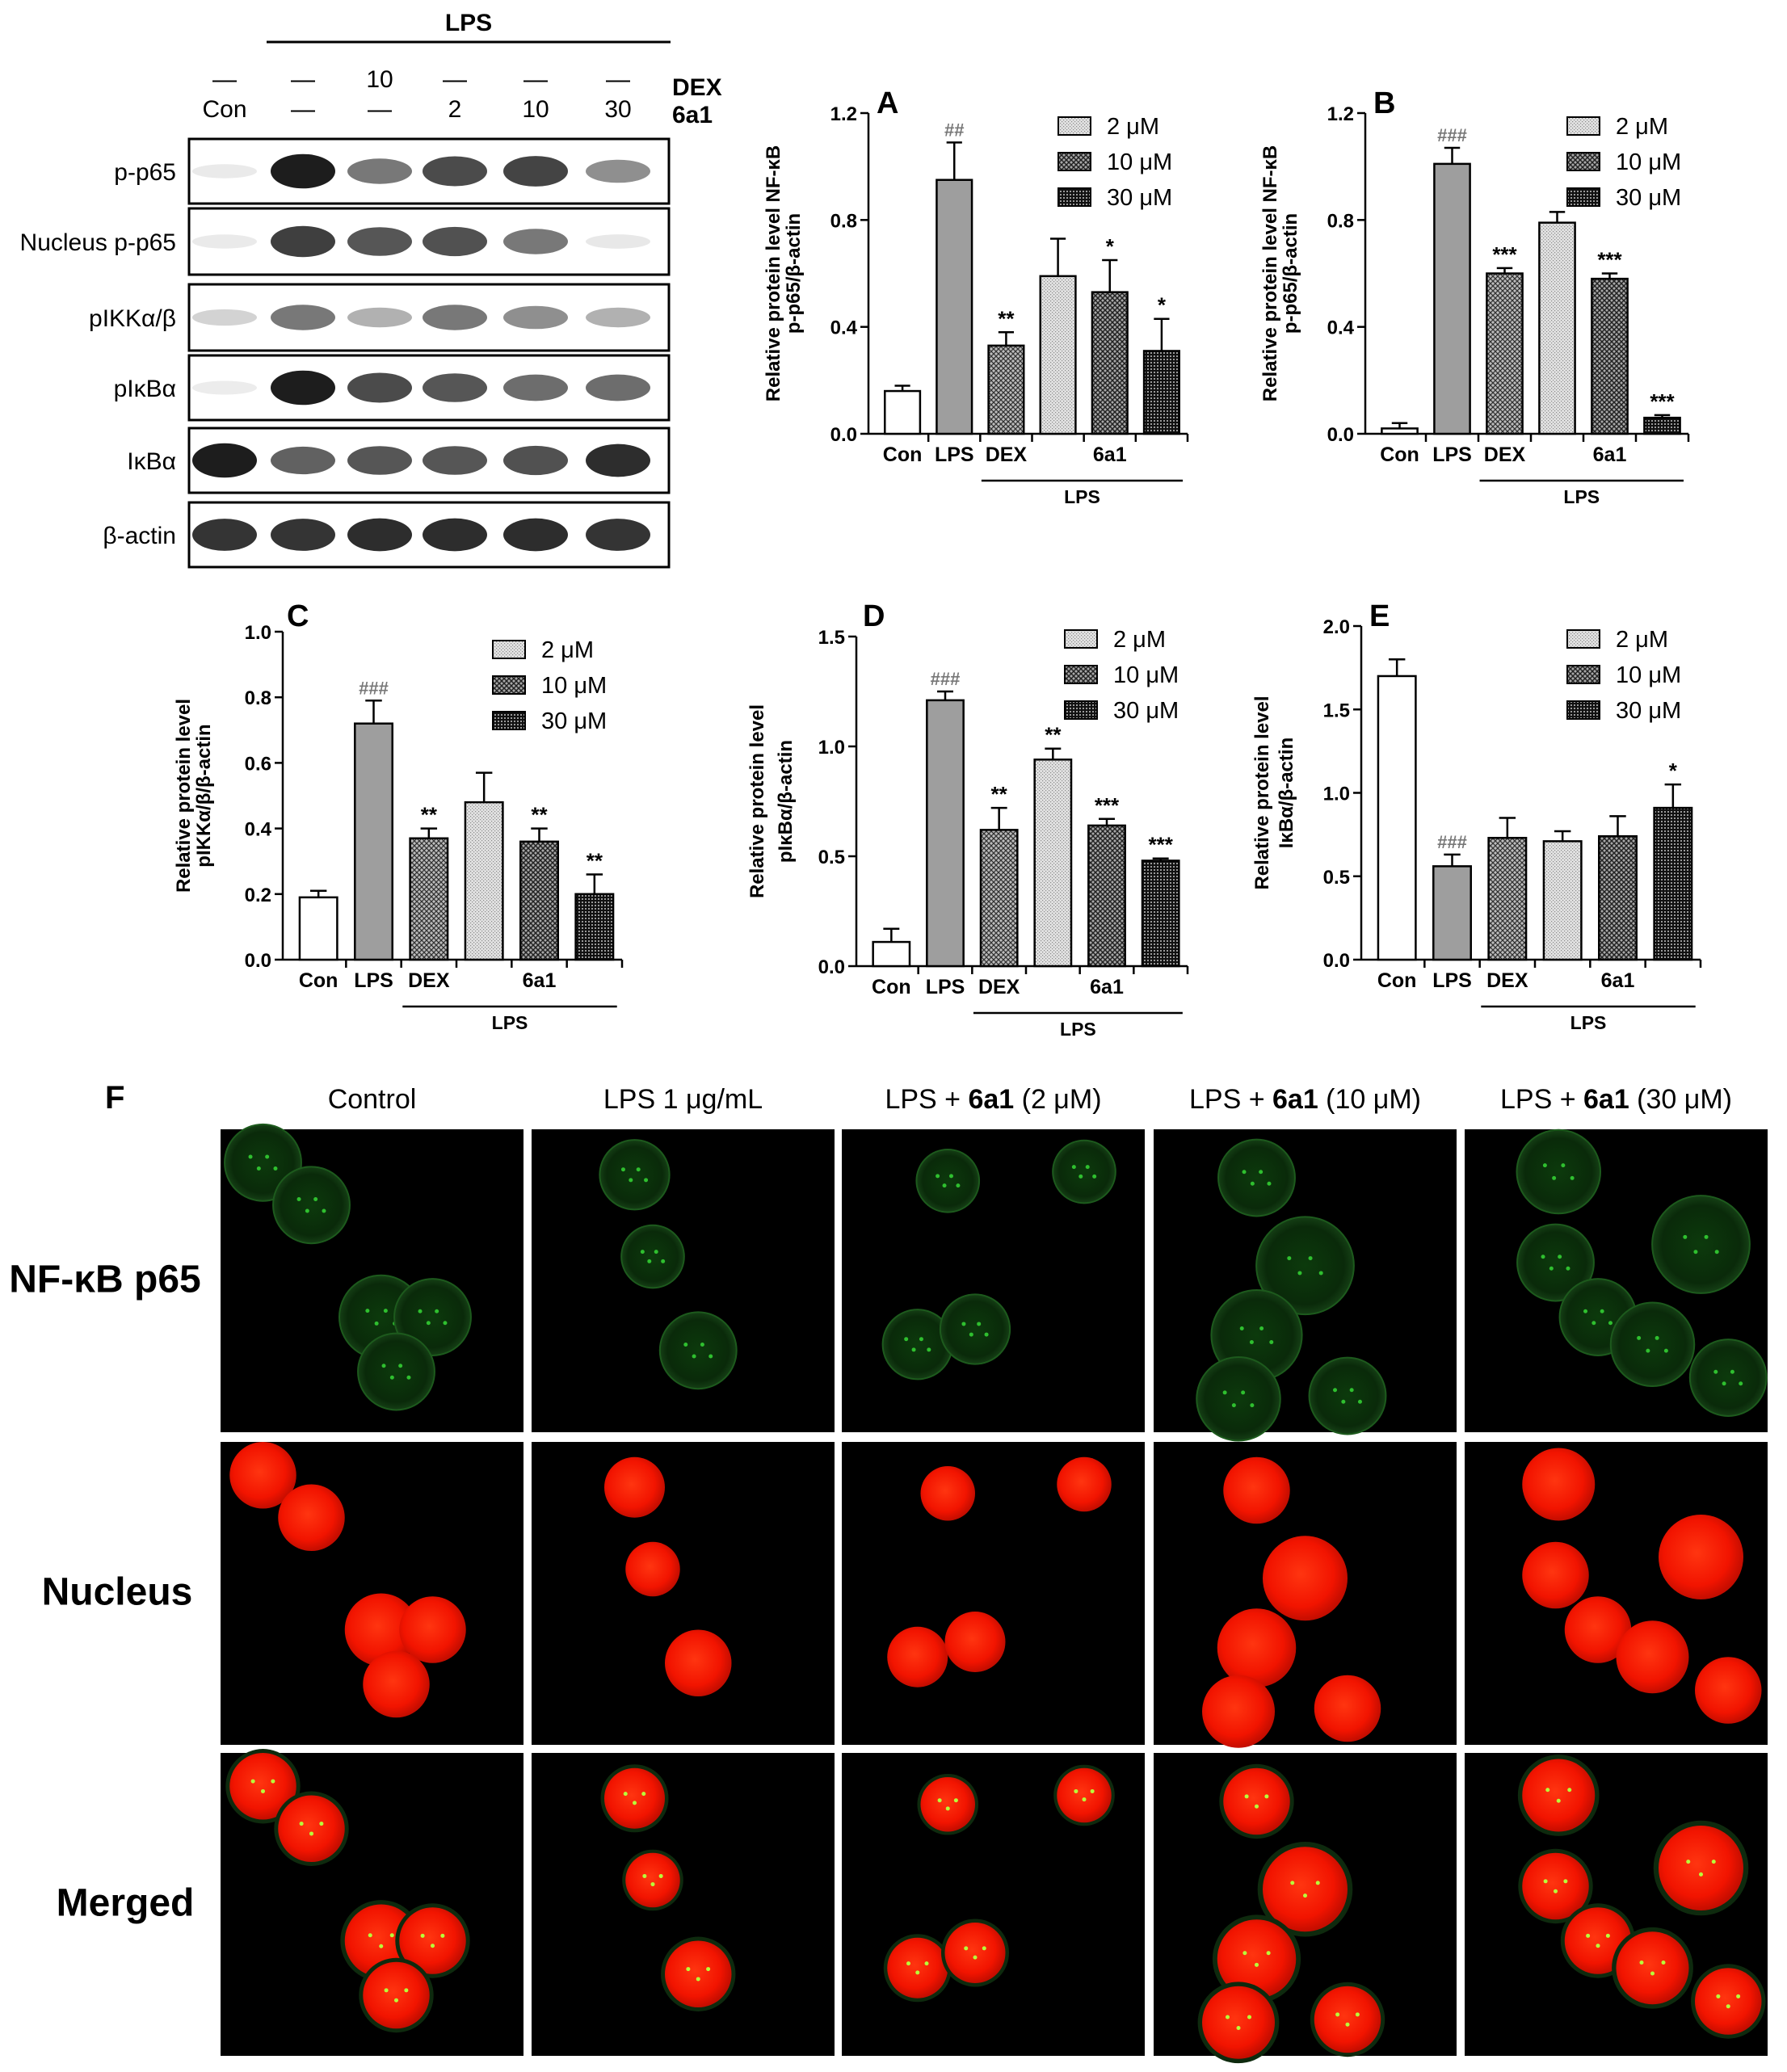 The height and width of the screenshot is (2072, 1787). I want to click on y-tick-label: 0.0, so click(1340, 435).